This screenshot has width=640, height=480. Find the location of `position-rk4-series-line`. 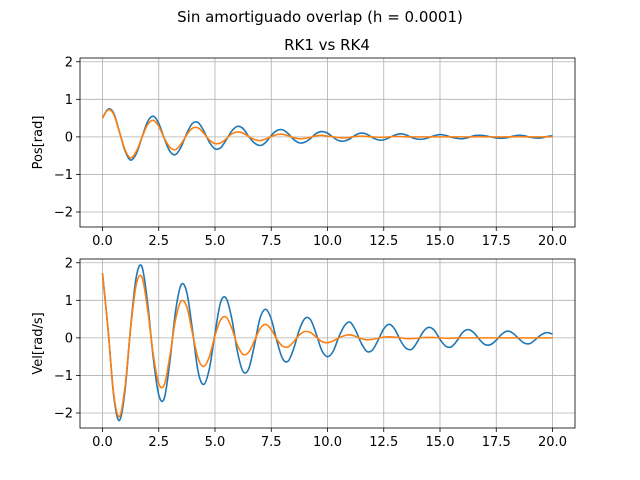

position-rk4-series-line is located at coordinates (327, 133).